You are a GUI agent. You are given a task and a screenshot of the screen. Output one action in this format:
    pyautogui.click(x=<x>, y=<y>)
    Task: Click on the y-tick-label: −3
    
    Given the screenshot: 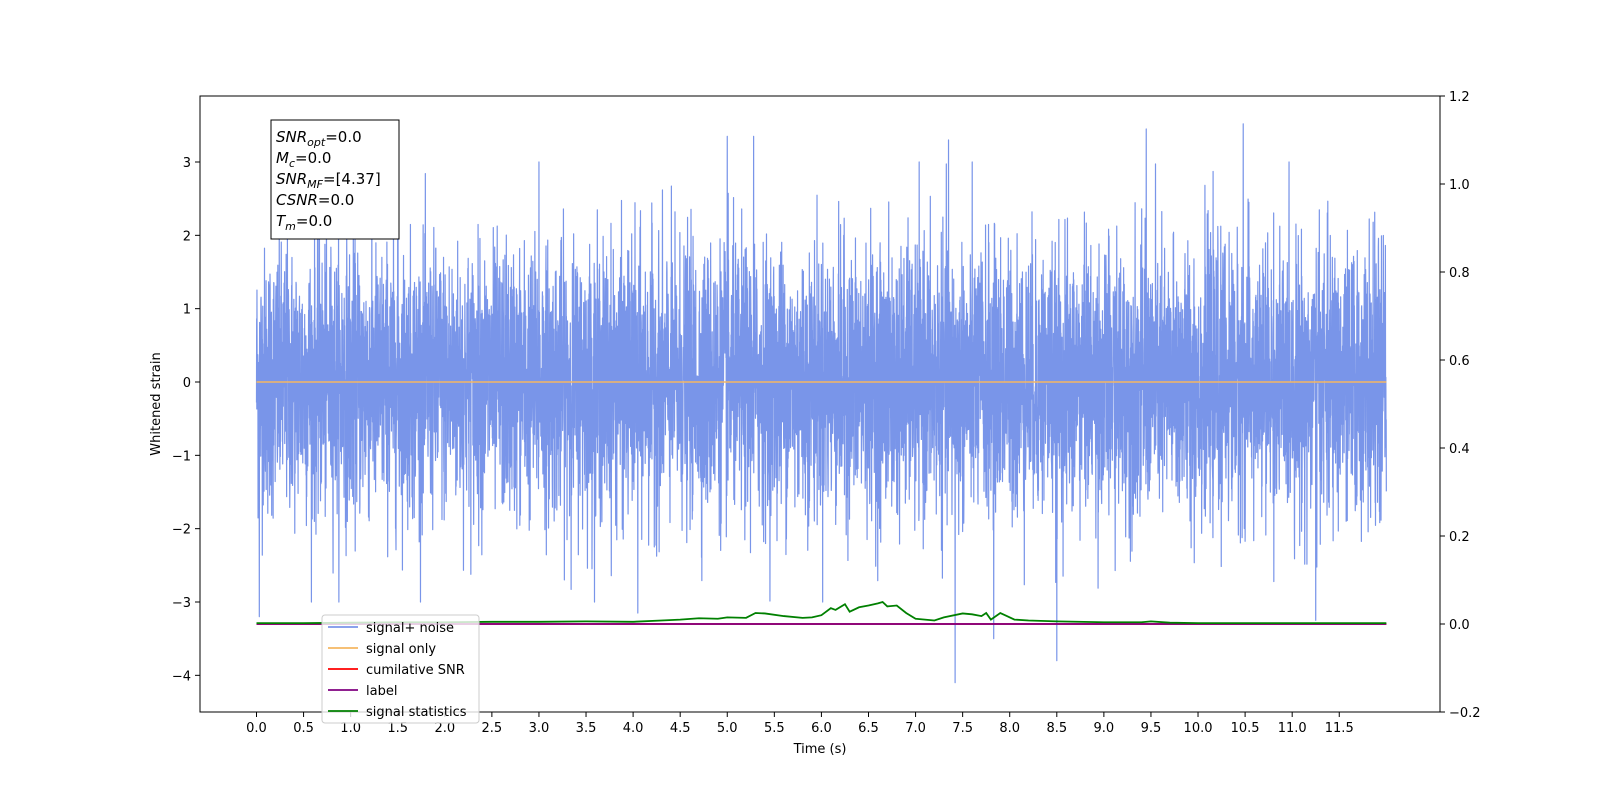 What is the action you would take?
    pyautogui.click(x=181, y=603)
    